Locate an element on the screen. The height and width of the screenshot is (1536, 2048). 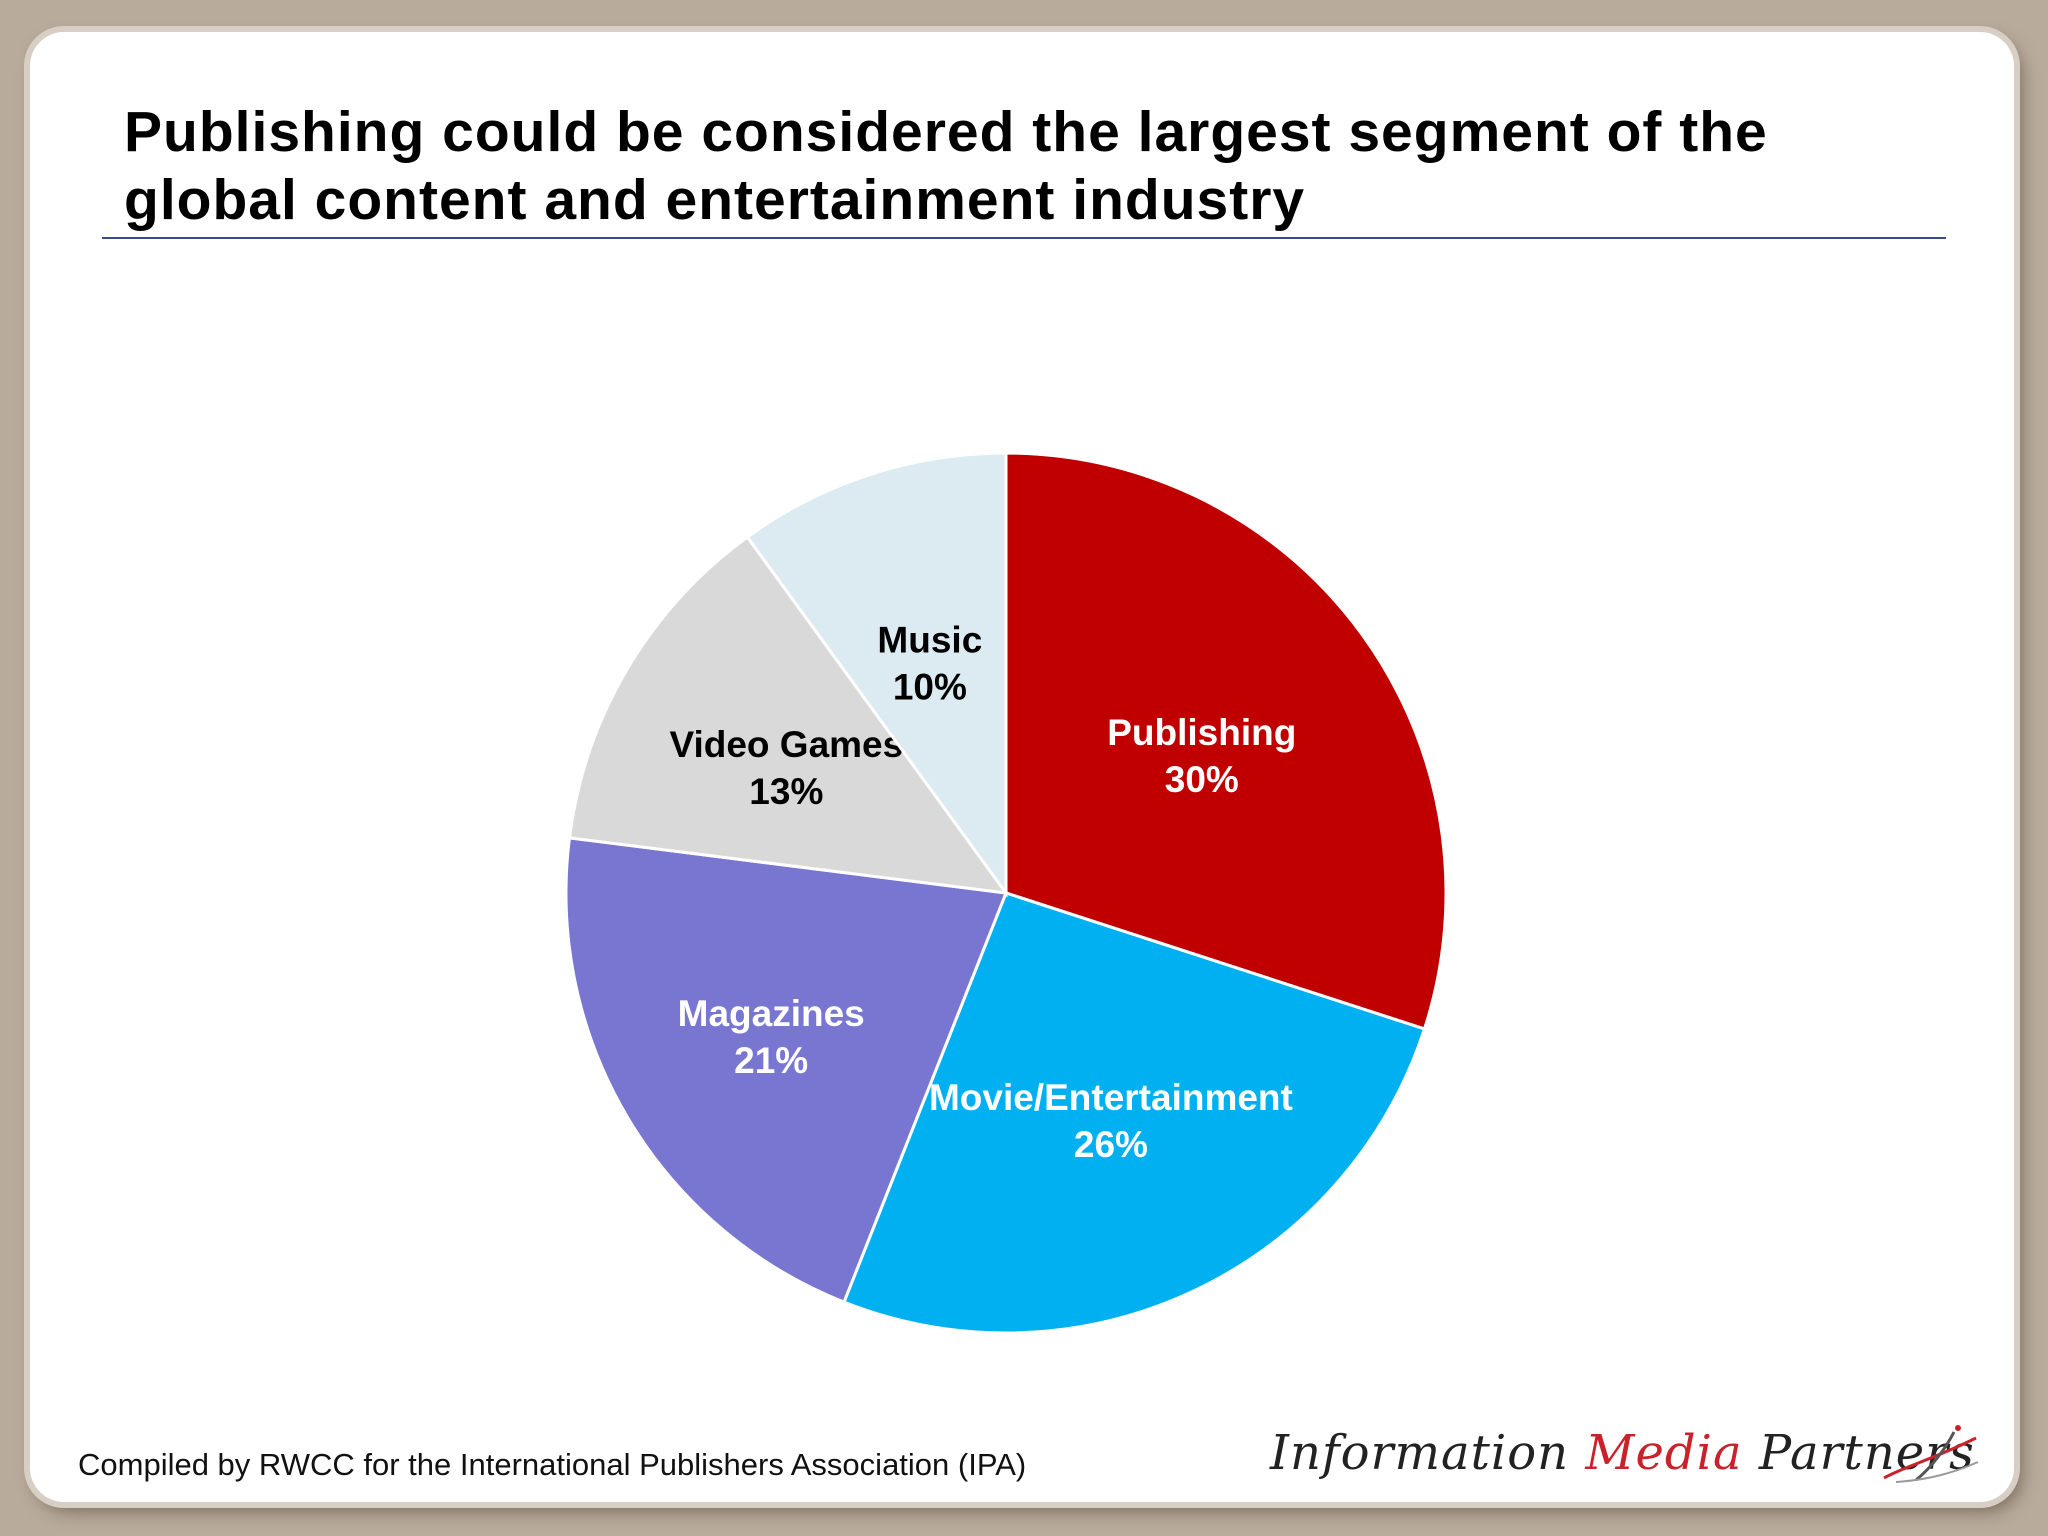
pie-slice-video-games is located at coordinates (788, 714).